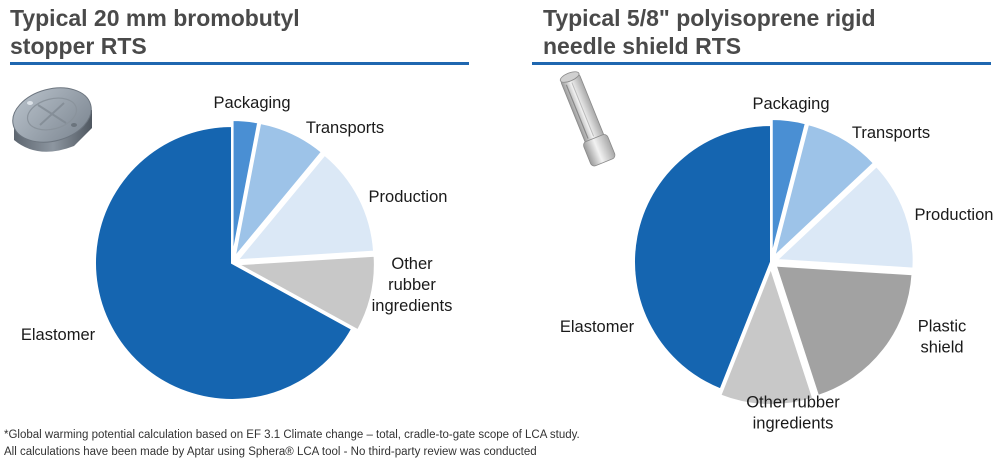 The image size is (1000, 465). What do you see at coordinates (942, 337) in the screenshot?
I see `slice-label-plastic-shield: Plastic shield` at bounding box center [942, 337].